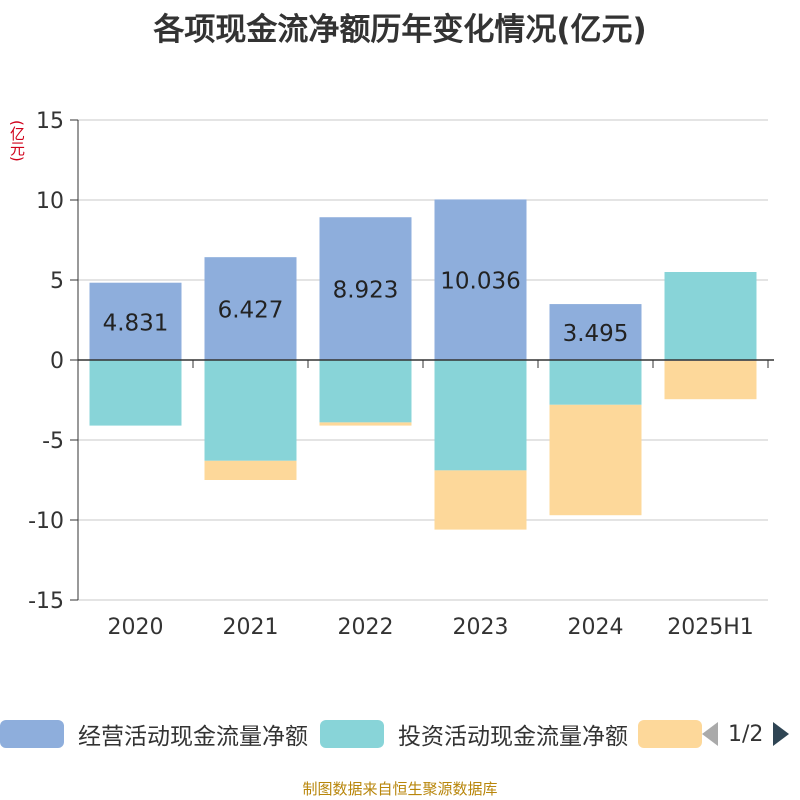  Describe the element at coordinates (710, 627) in the screenshot. I see `x-tick-label: 2025H1` at that location.